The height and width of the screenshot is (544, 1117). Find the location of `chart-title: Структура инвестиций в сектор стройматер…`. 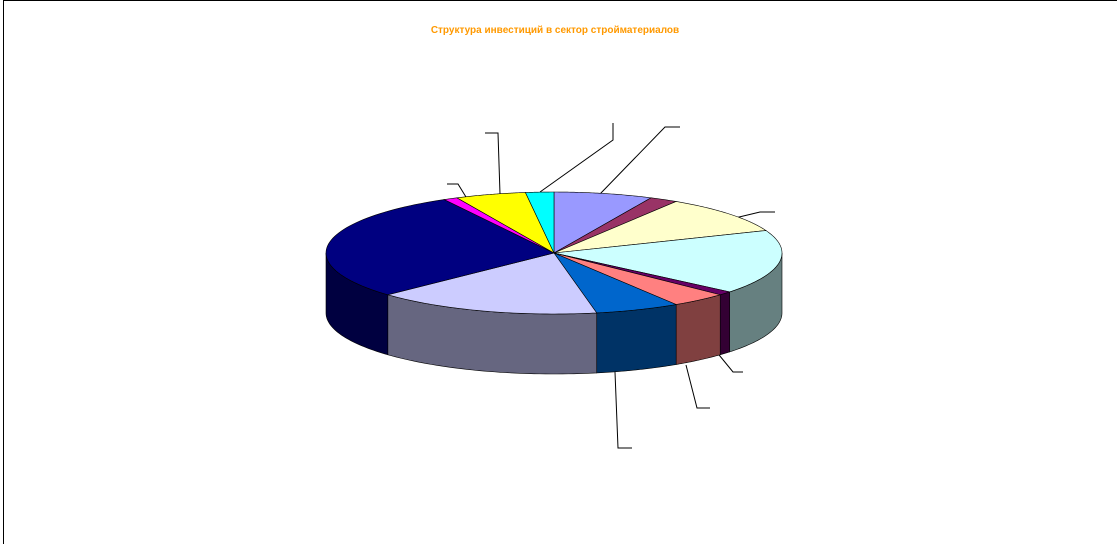

chart-title: Структура инвестиций в сектор стройматер… is located at coordinates (555, 30).